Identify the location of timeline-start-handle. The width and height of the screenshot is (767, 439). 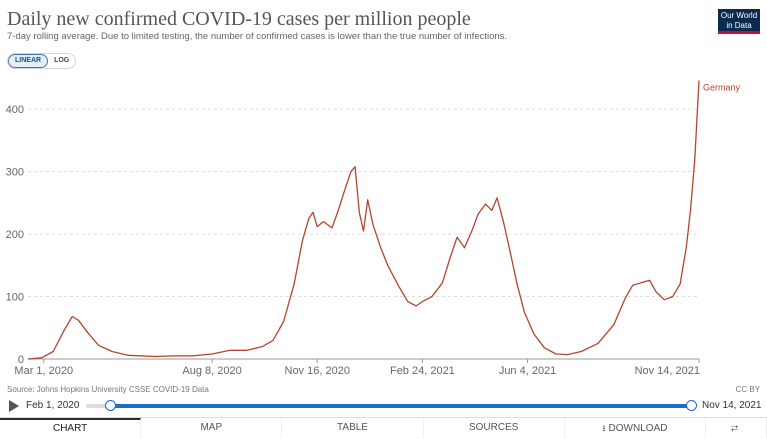
(110, 405).